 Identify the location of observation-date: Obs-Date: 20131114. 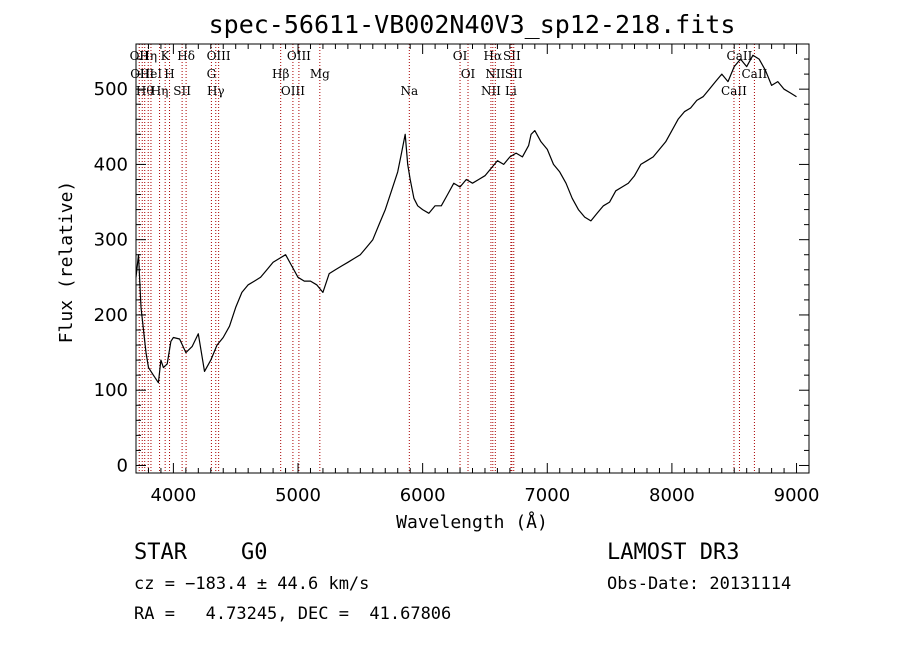
(699, 584).